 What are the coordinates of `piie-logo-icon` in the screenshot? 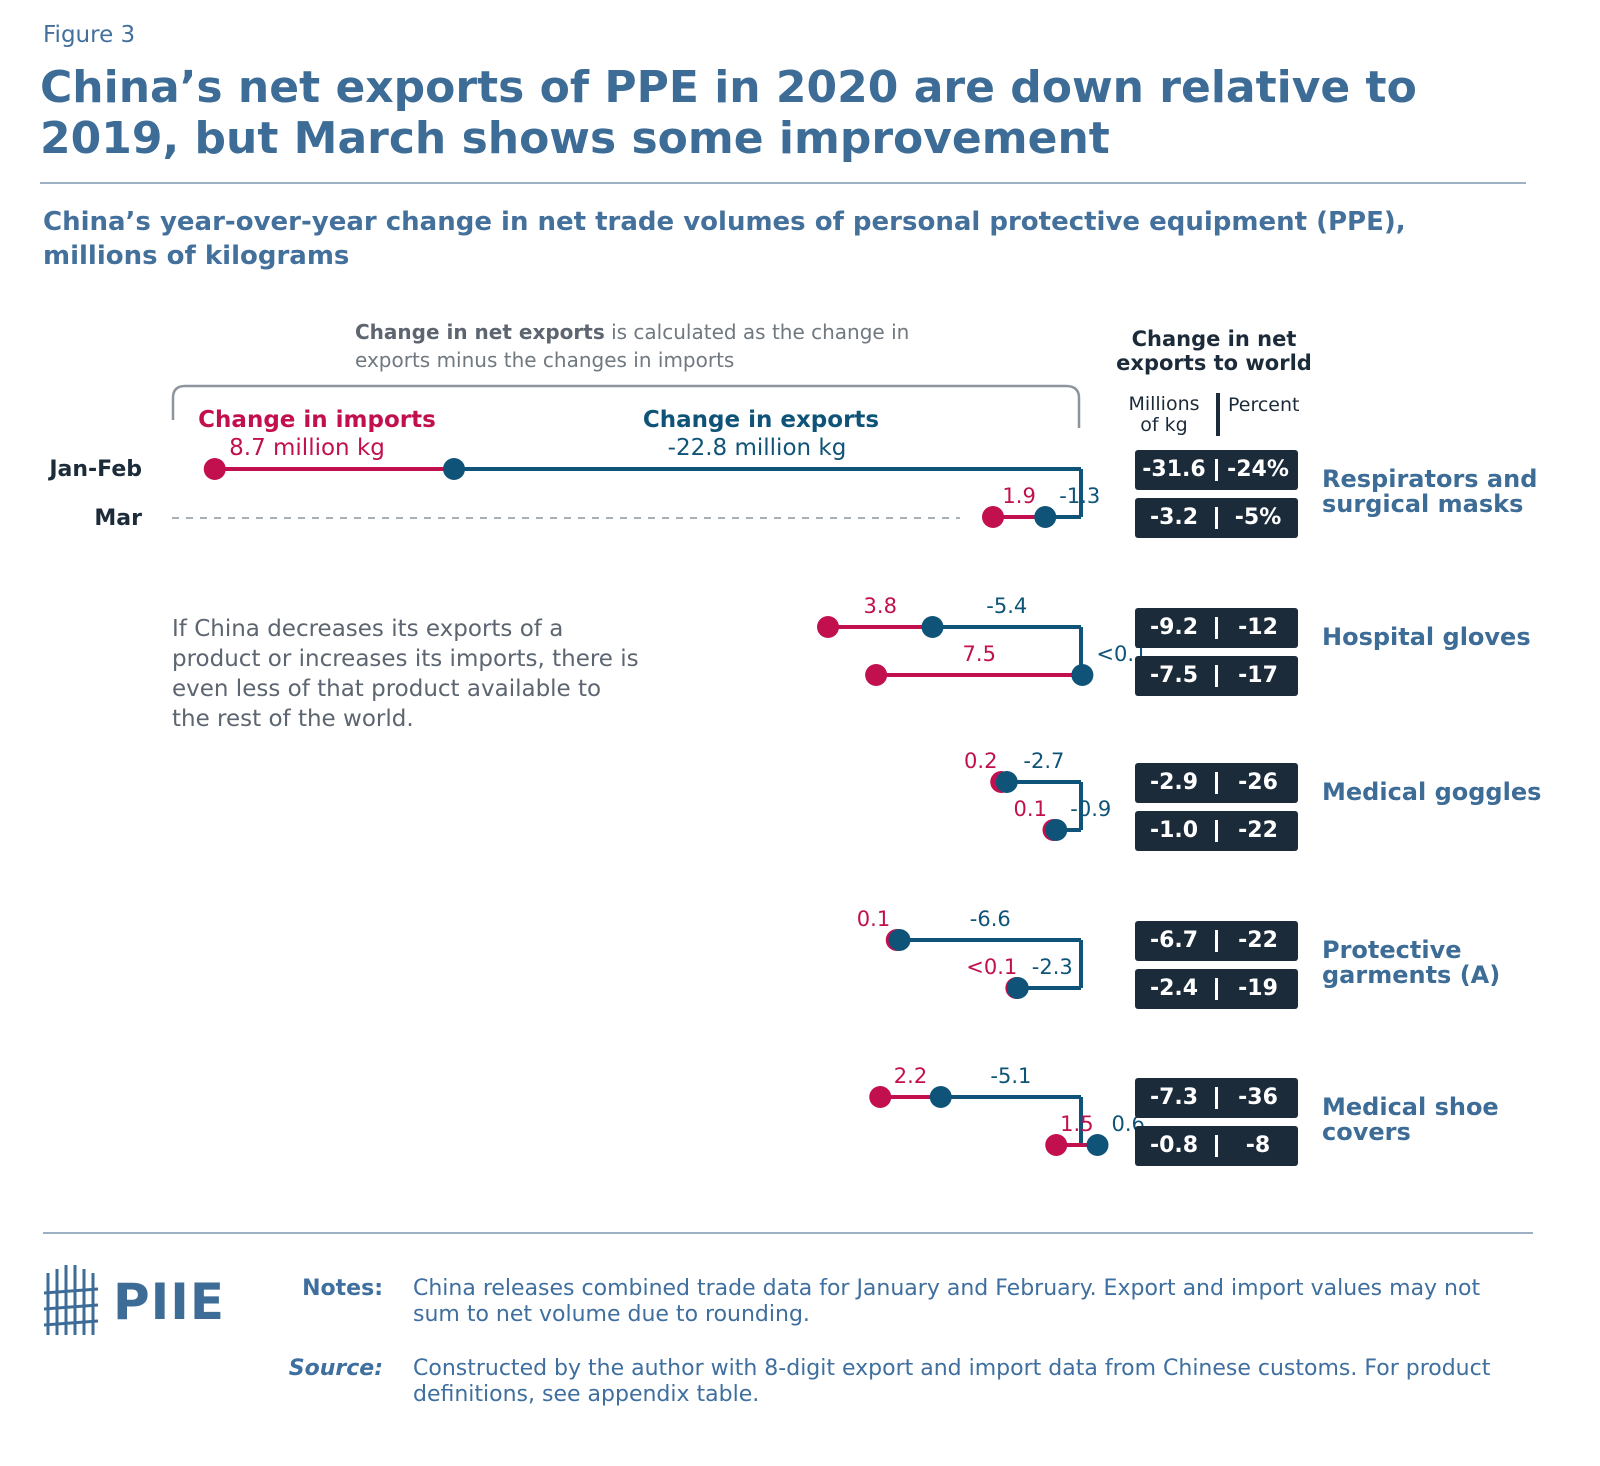 It's located at (71, 1300).